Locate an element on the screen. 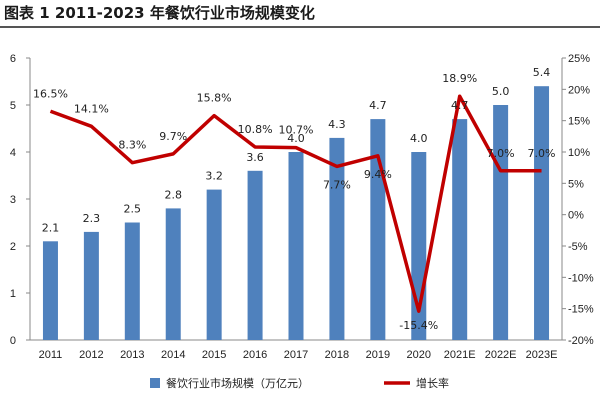 The image size is (600, 400). right-tick-label: 0% is located at coordinates (576, 216).